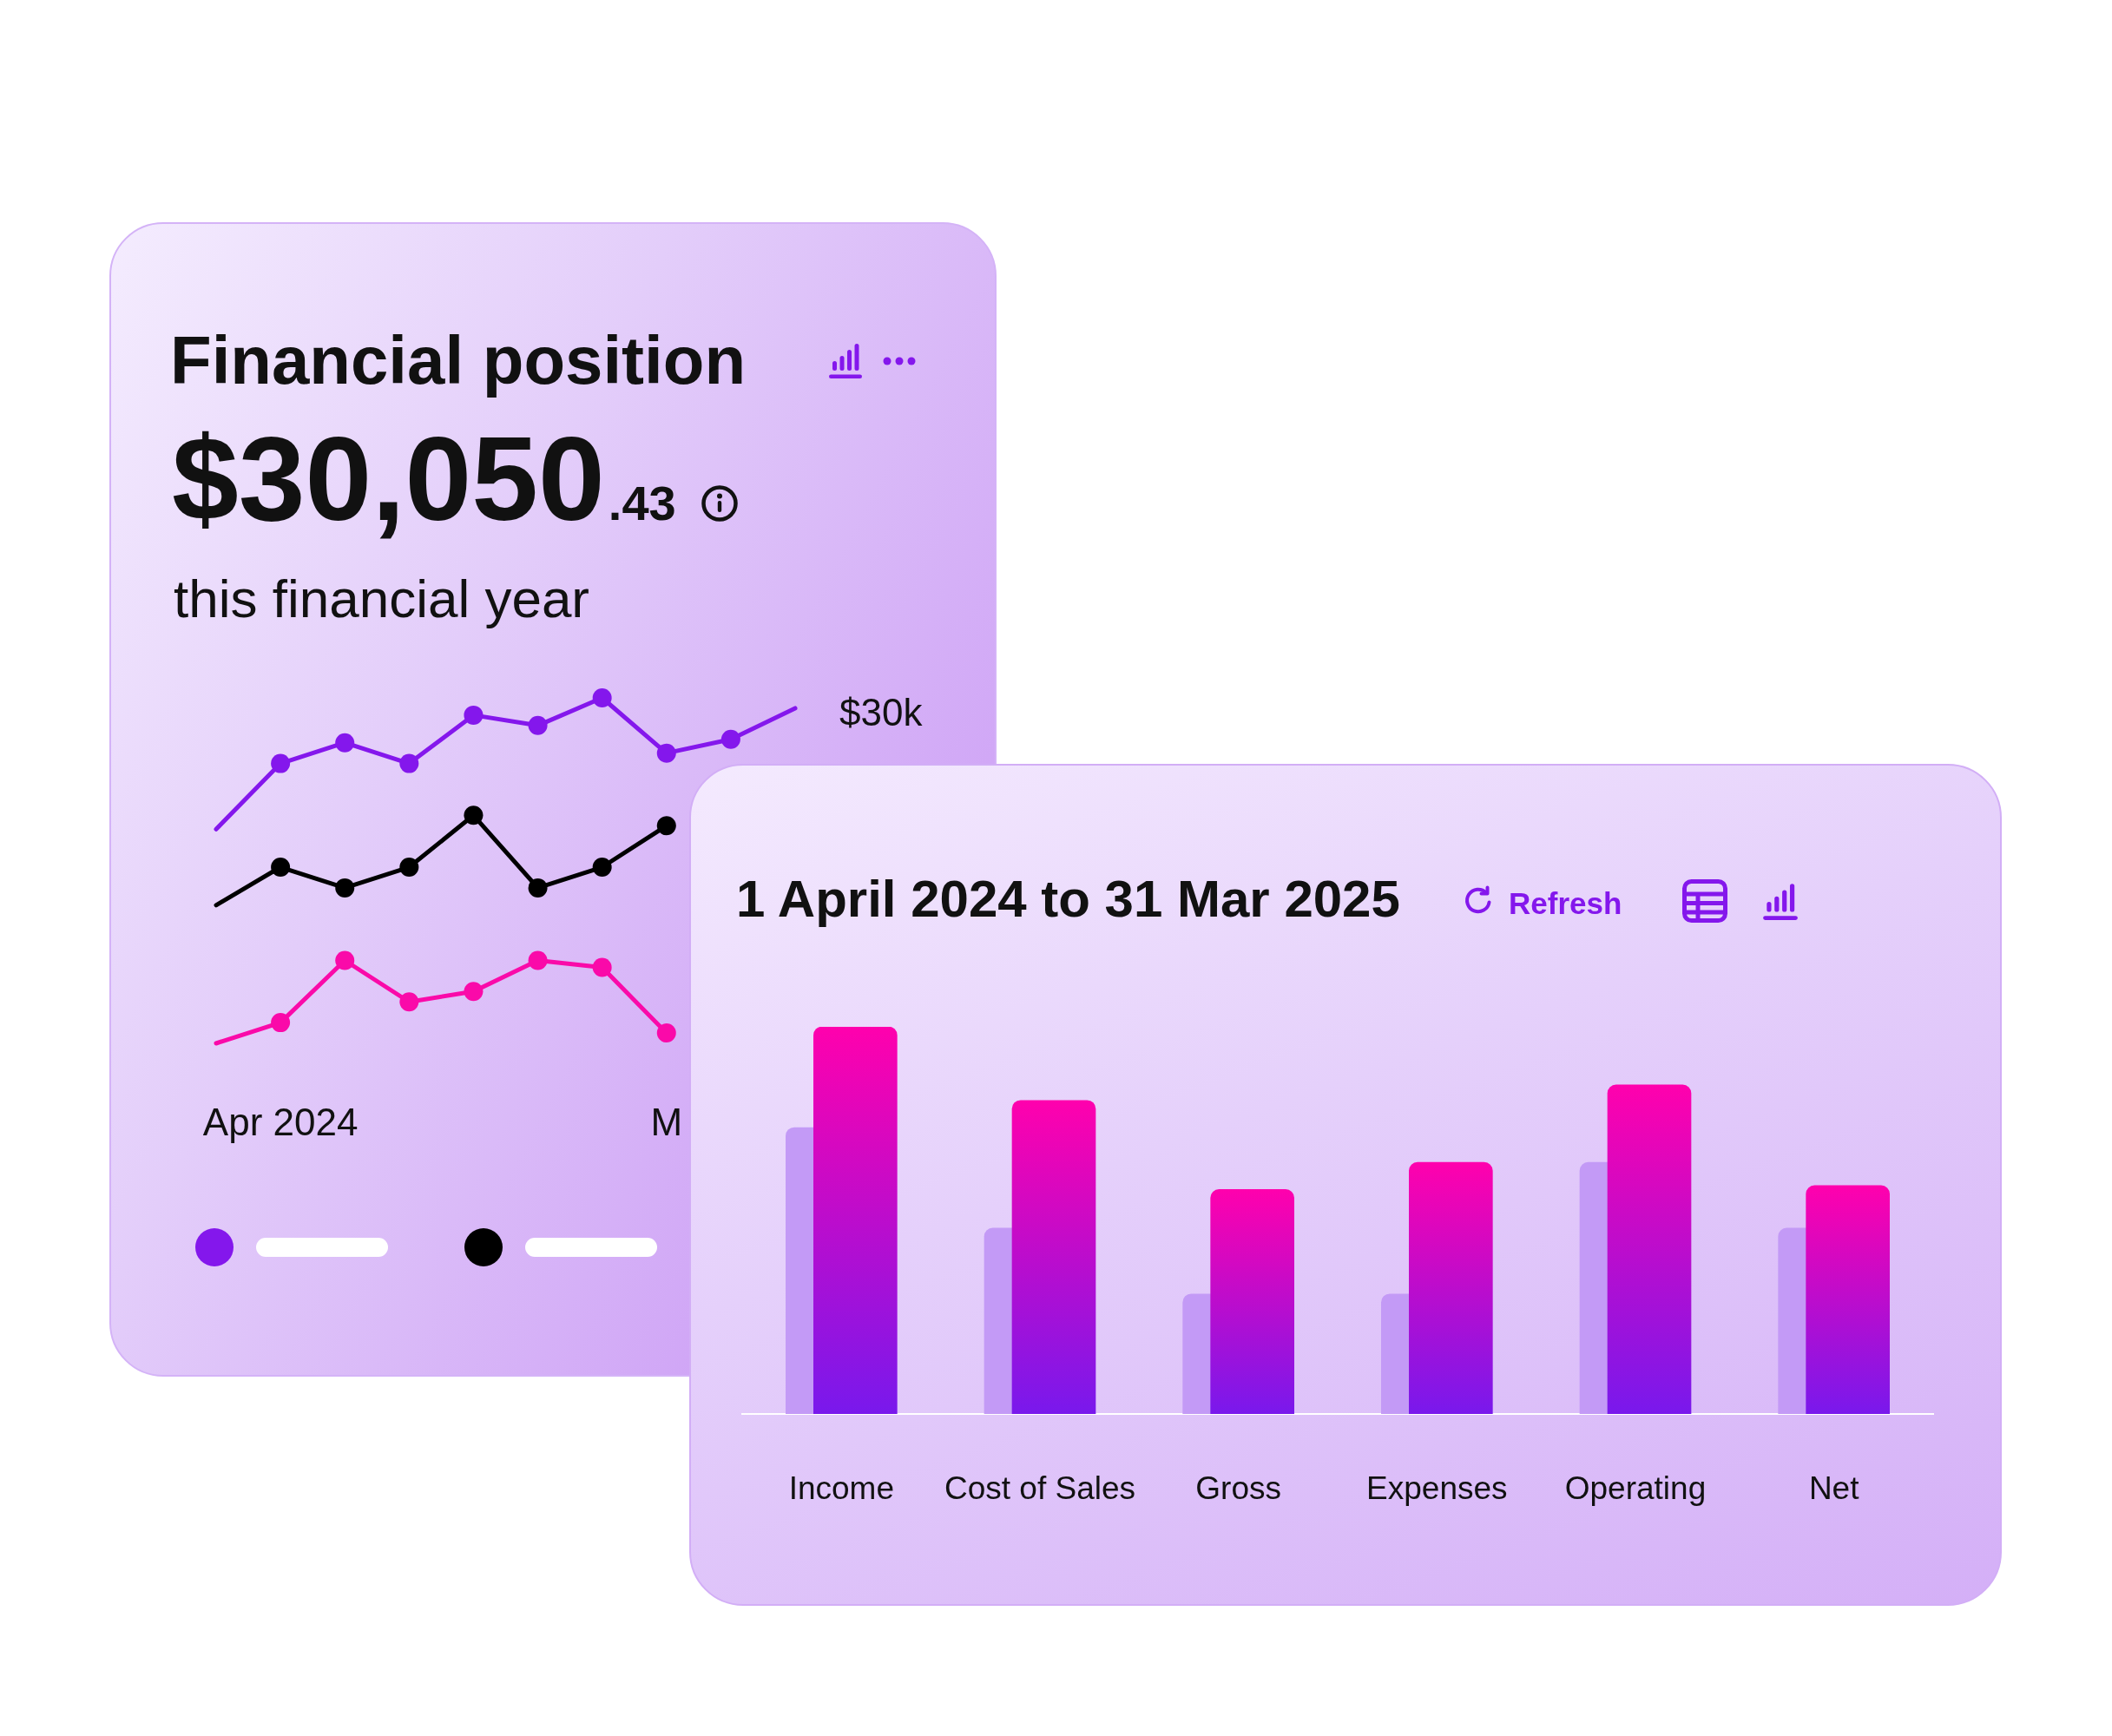  Describe the element at coordinates (1635, 1488) in the screenshot. I see `x-tick-label: Operating` at that location.